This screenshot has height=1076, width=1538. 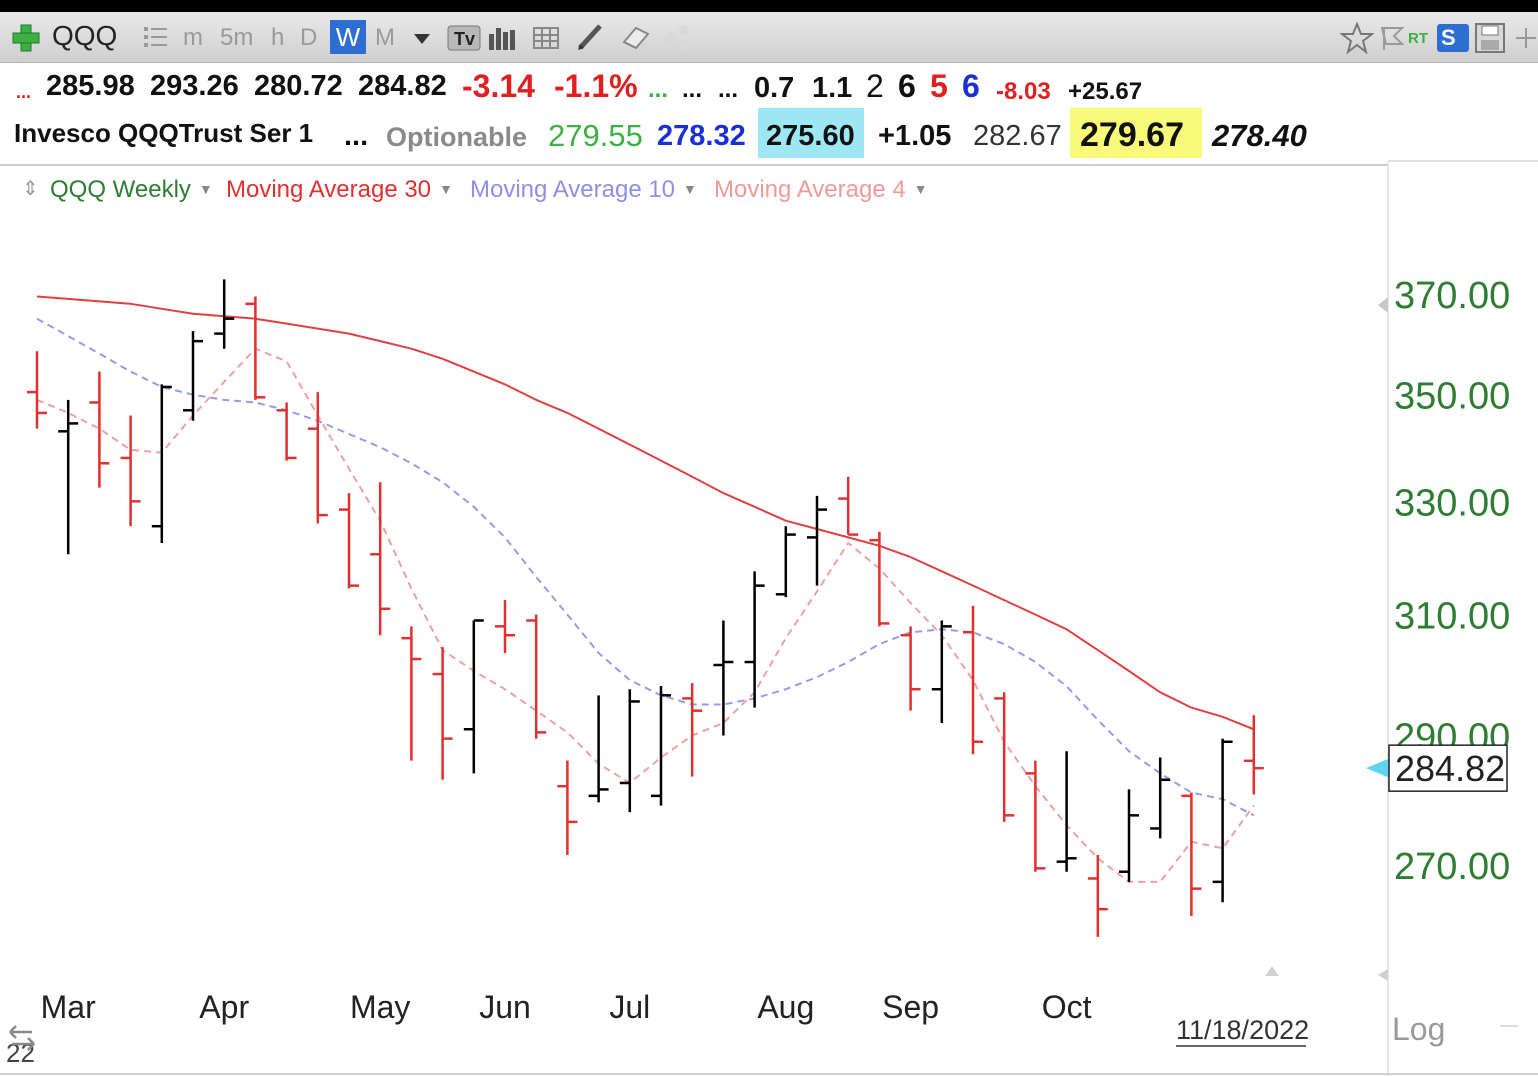 I want to click on eraser-icon, so click(x=636, y=40).